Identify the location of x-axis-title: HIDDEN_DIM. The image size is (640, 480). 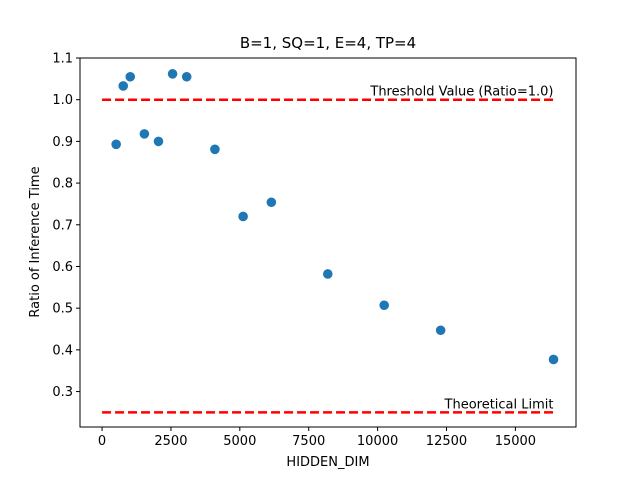
(327, 462).